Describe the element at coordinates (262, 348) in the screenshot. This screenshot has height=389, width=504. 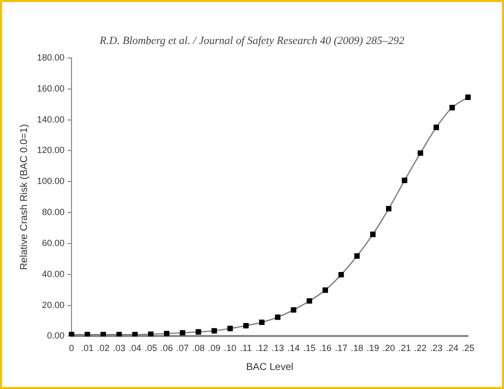
I see `x-tick-label: .12` at that location.